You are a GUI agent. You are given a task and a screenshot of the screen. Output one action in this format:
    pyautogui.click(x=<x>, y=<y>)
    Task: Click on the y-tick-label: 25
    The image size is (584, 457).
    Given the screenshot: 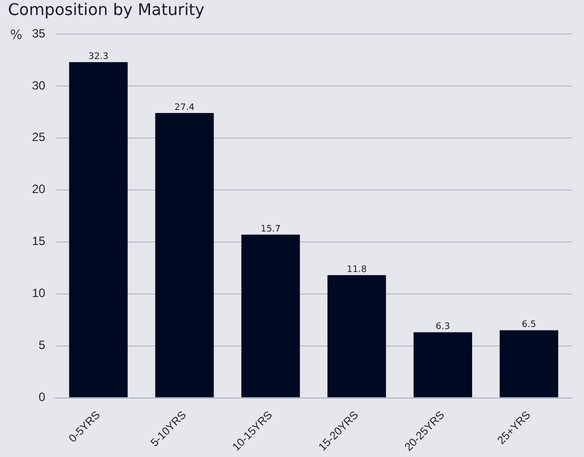 What is the action you would take?
    pyautogui.click(x=39, y=137)
    